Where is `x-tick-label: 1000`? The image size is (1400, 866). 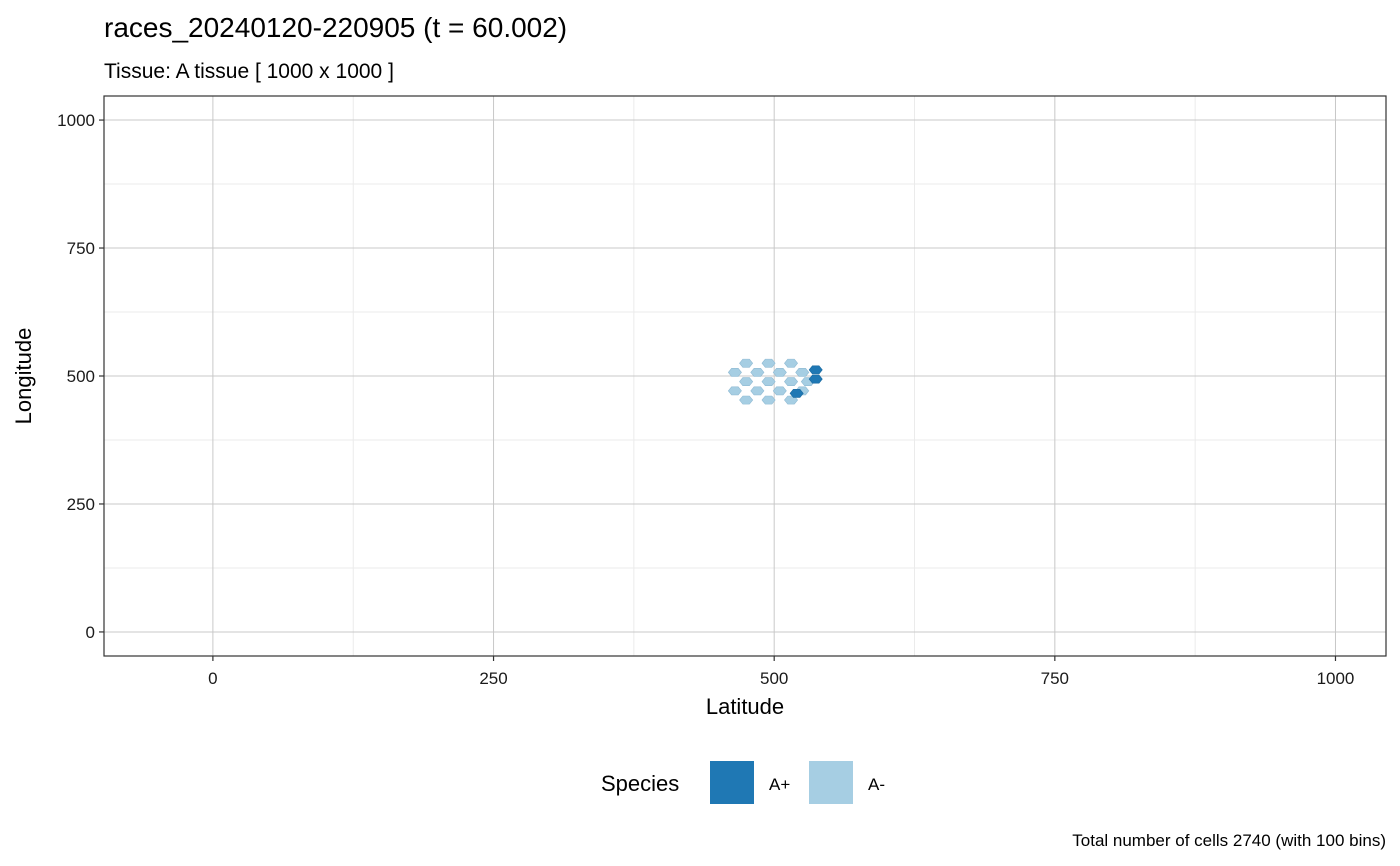
x-tick-label: 1000 is located at coordinates (1336, 678).